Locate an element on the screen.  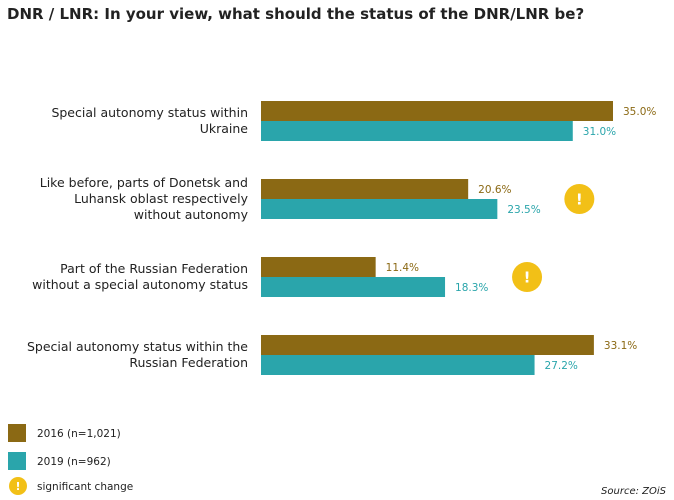
category-label: without a special autonomy status is located at coordinates (140, 284).